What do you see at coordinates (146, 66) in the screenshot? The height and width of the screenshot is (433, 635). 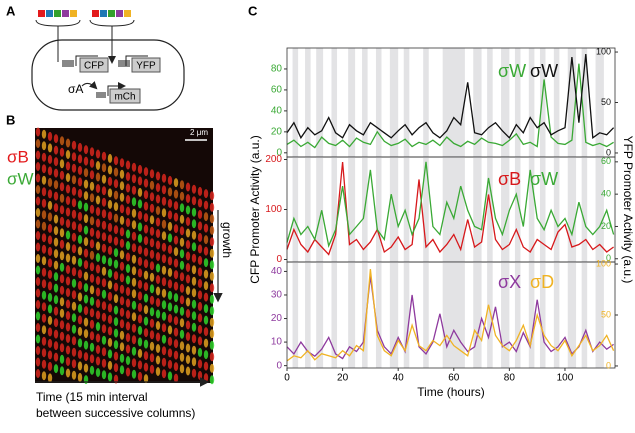 I see `gene-label: YFP` at bounding box center [146, 66].